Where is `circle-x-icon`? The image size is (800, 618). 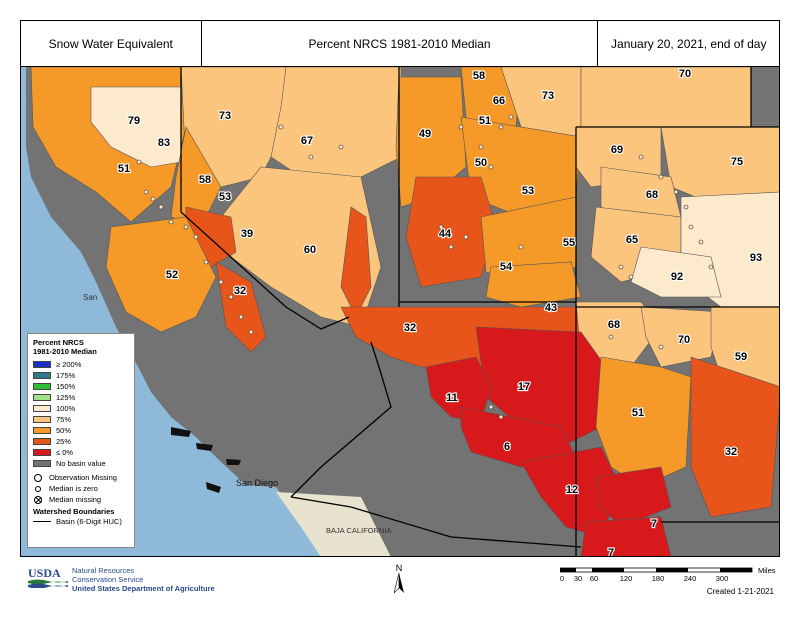
circle-x-icon is located at coordinates (38, 500).